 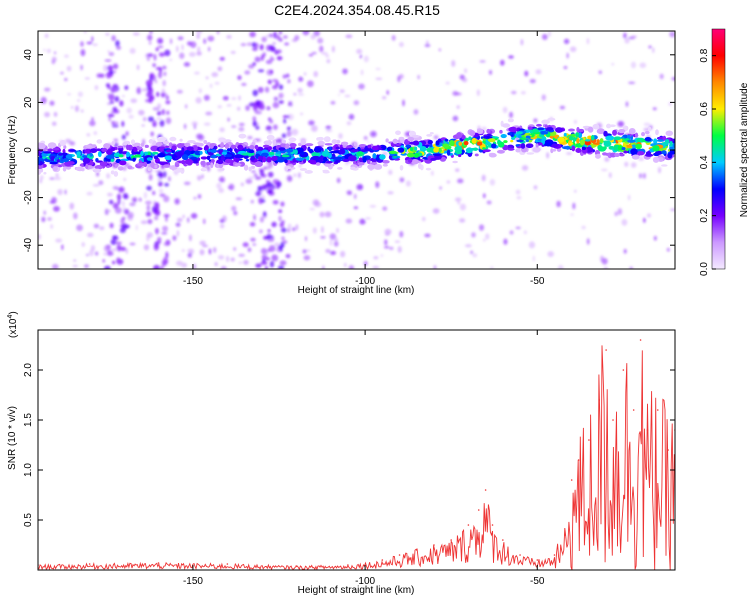 I want to click on snr-y-multiplier-close: ), so click(x=13, y=312).